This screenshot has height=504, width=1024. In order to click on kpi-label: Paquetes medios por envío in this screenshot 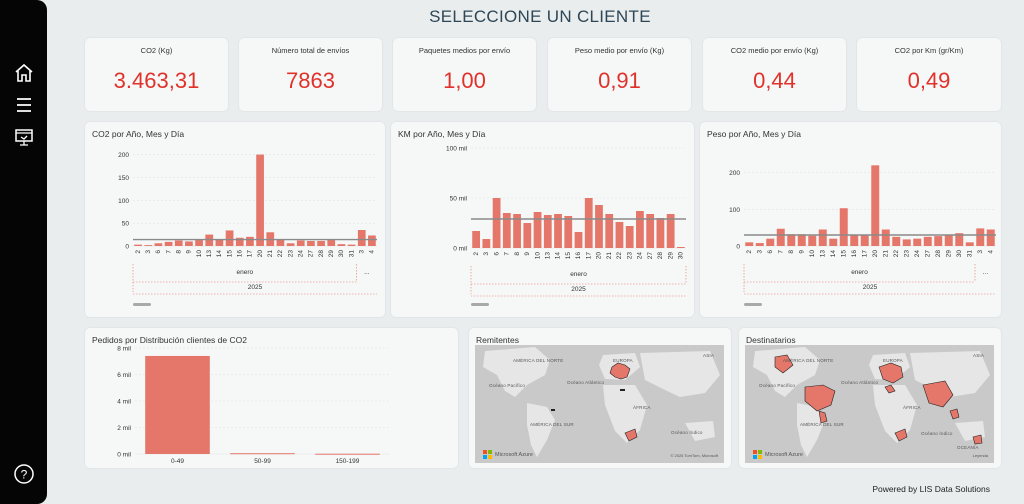, I will do `click(464, 50)`.